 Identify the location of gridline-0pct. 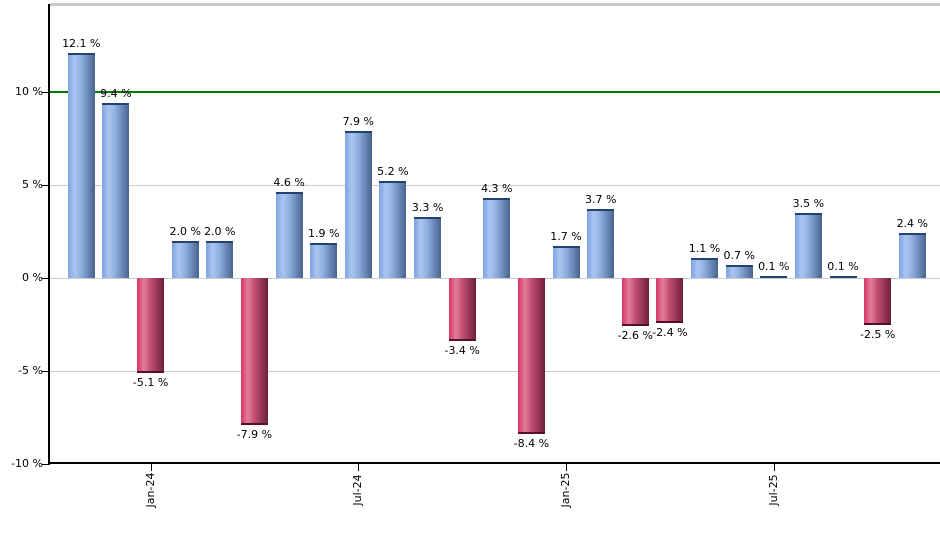
(495, 278).